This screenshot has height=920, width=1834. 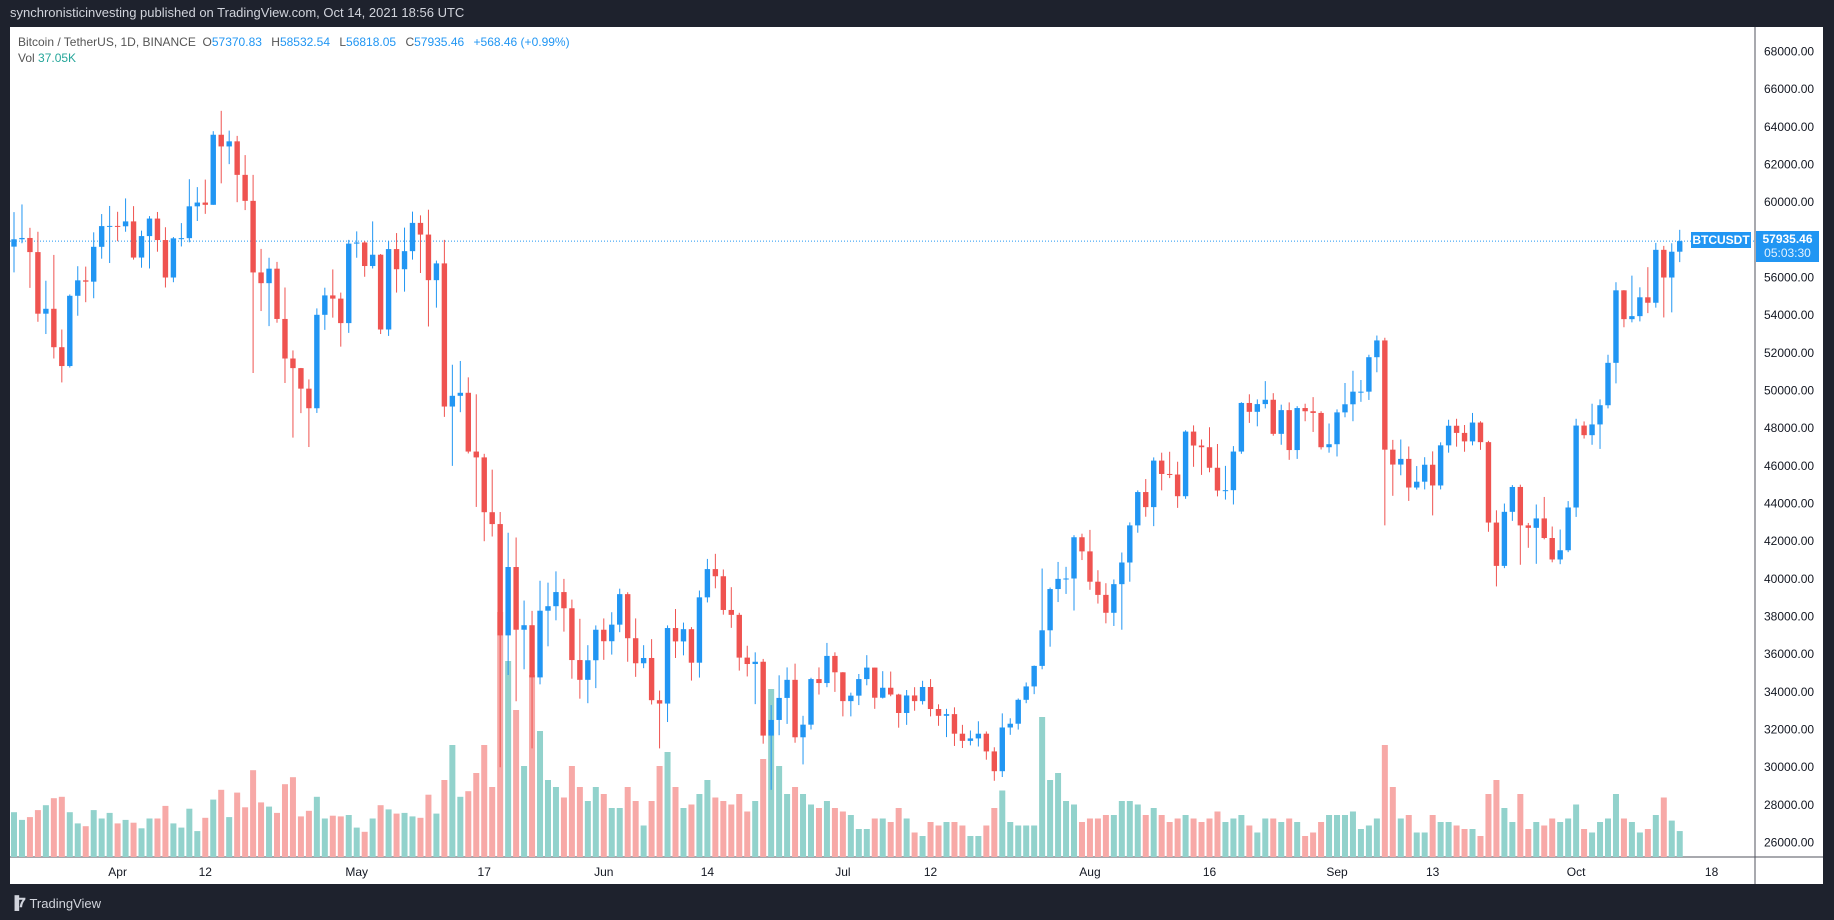 What do you see at coordinates (65, 903) in the screenshot?
I see `brand-name: TradingView` at bounding box center [65, 903].